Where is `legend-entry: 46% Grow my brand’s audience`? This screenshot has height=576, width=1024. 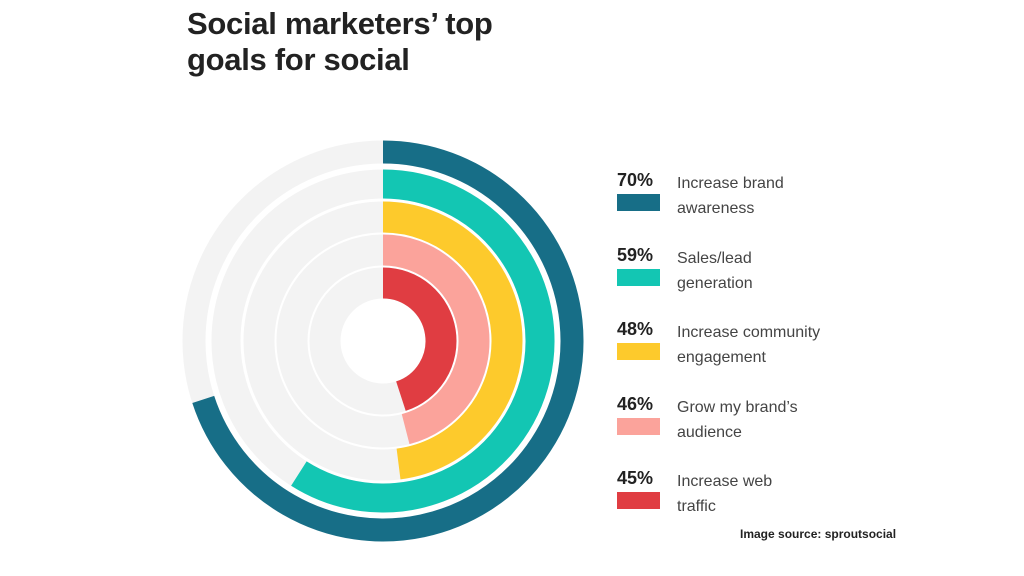 legend-entry: 46% Grow my brand’s audience is located at coordinates (767, 424).